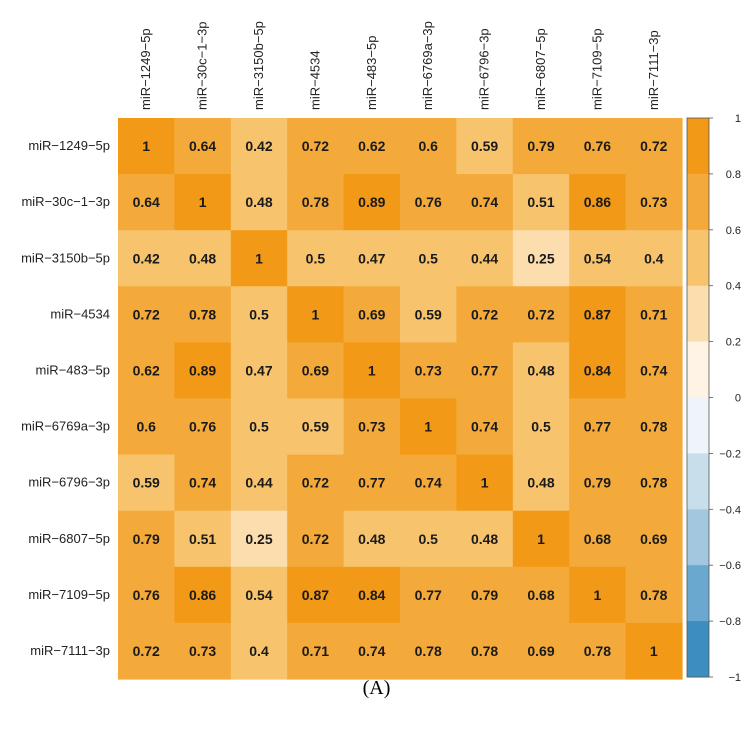  What do you see at coordinates (371, 73) in the screenshot?
I see `column-label: miR−483−5p` at bounding box center [371, 73].